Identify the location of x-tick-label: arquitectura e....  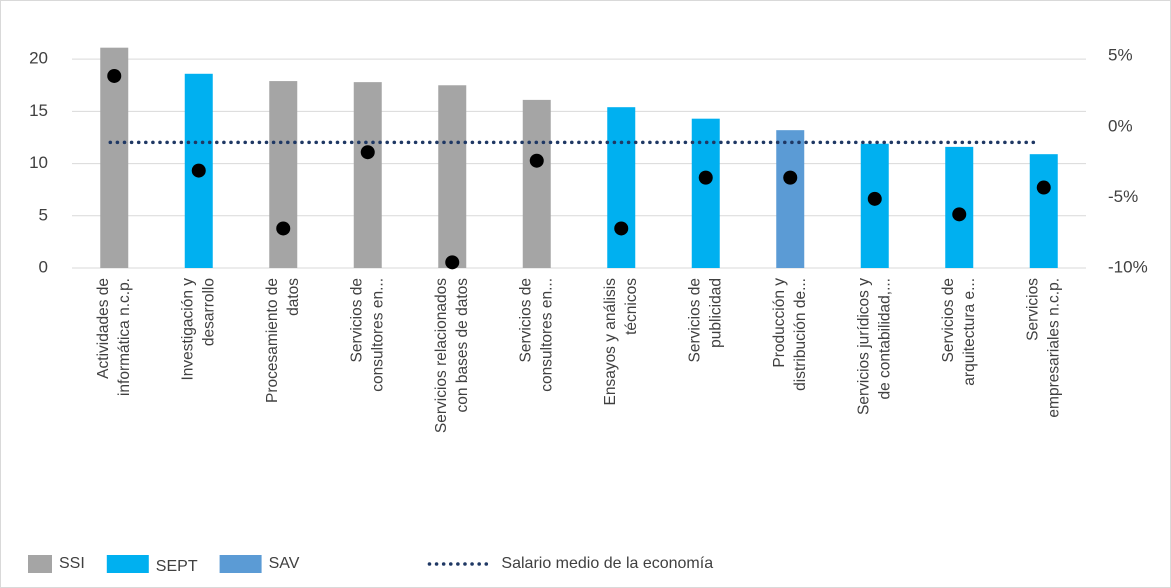
(969, 332).